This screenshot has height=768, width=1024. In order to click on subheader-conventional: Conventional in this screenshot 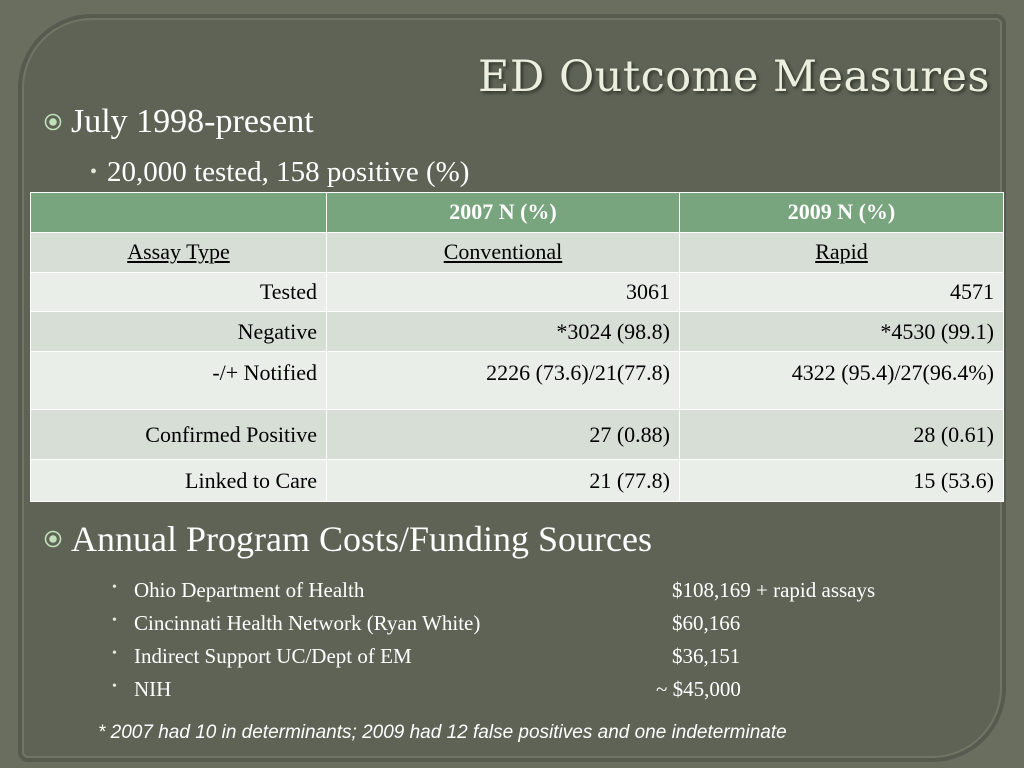, I will do `click(503, 252)`.